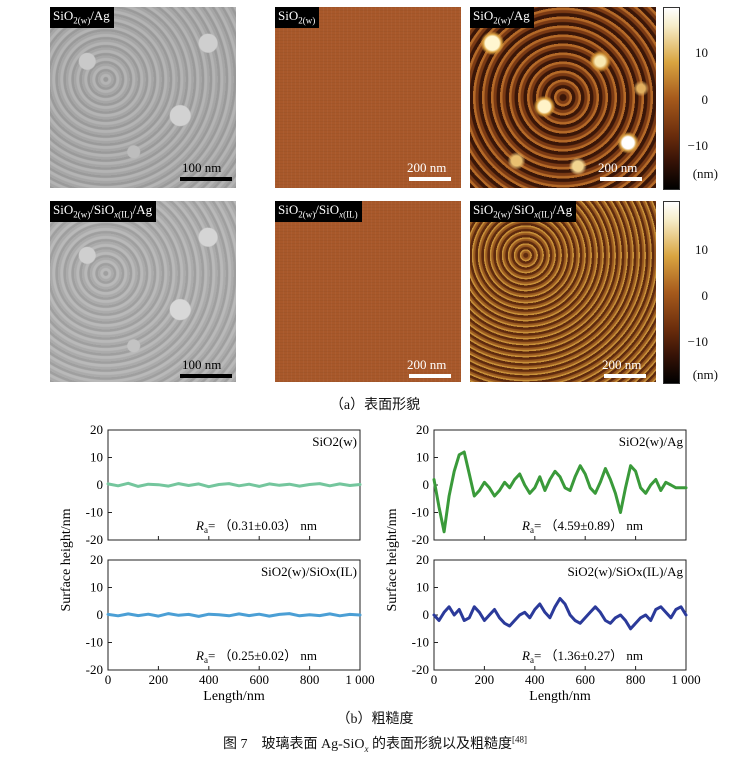 The height and width of the screenshot is (761, 750). Describe the element at coordinates (582, 656) in the screenshot. I see `ra-annotation: Ra= （1.36±0.27） nm` at that location.